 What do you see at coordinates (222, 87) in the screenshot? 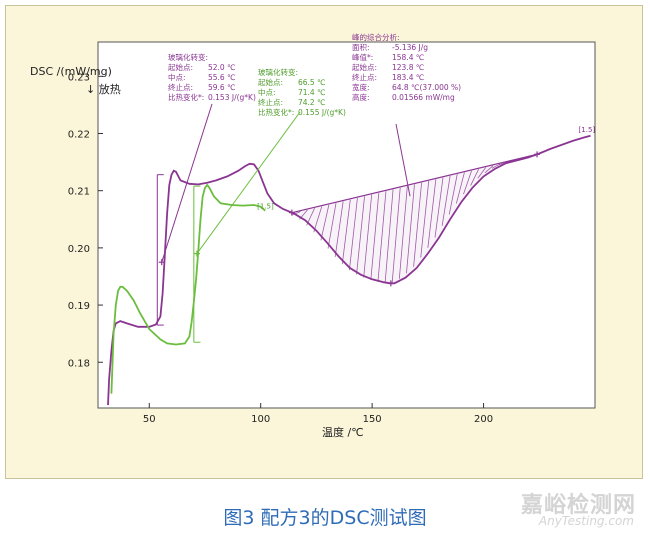
I see `purple-glass-annotation-value: 59.6 ℃` at bounding box center [222, 87].